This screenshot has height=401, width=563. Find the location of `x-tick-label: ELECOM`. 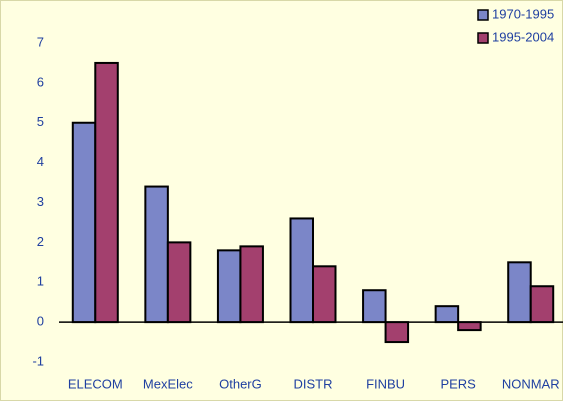

x-tick-label: ELECOM is located at coordinates (95, 383).